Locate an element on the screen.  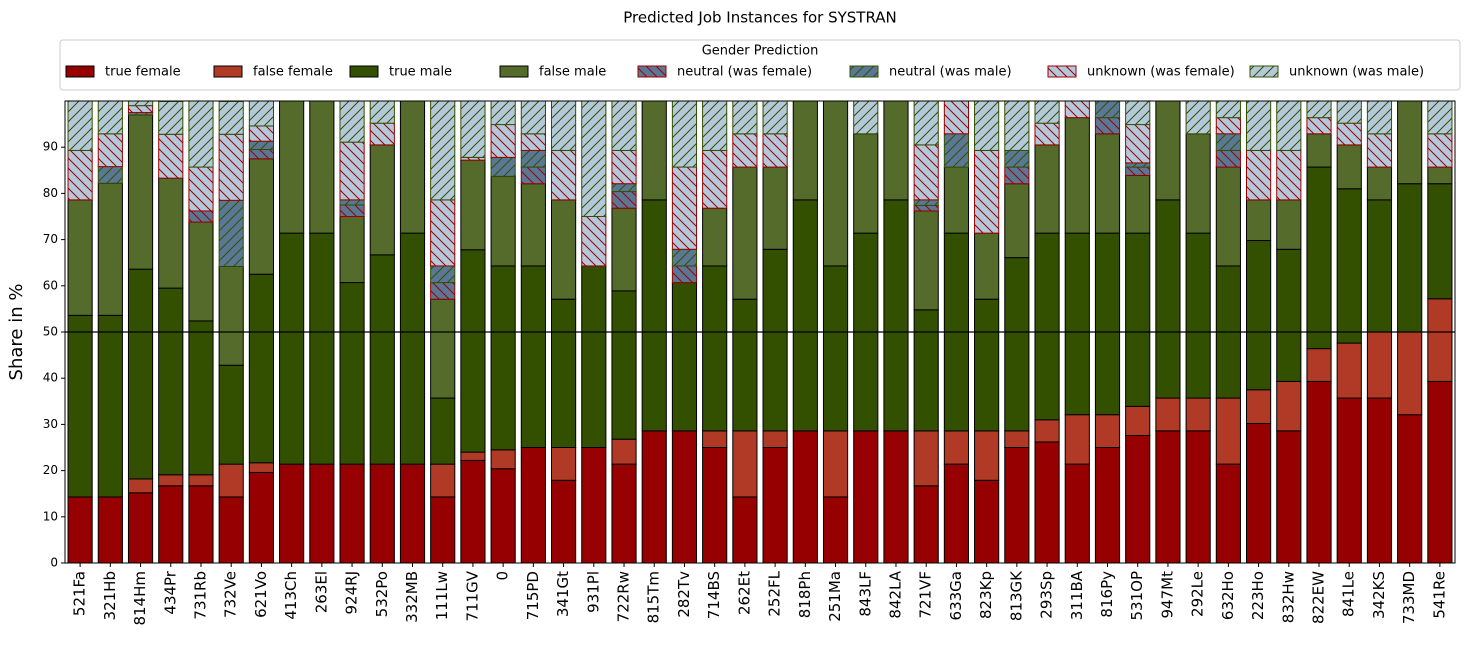
x-tick-label: 341Gt is located at coordinates (563, 594).